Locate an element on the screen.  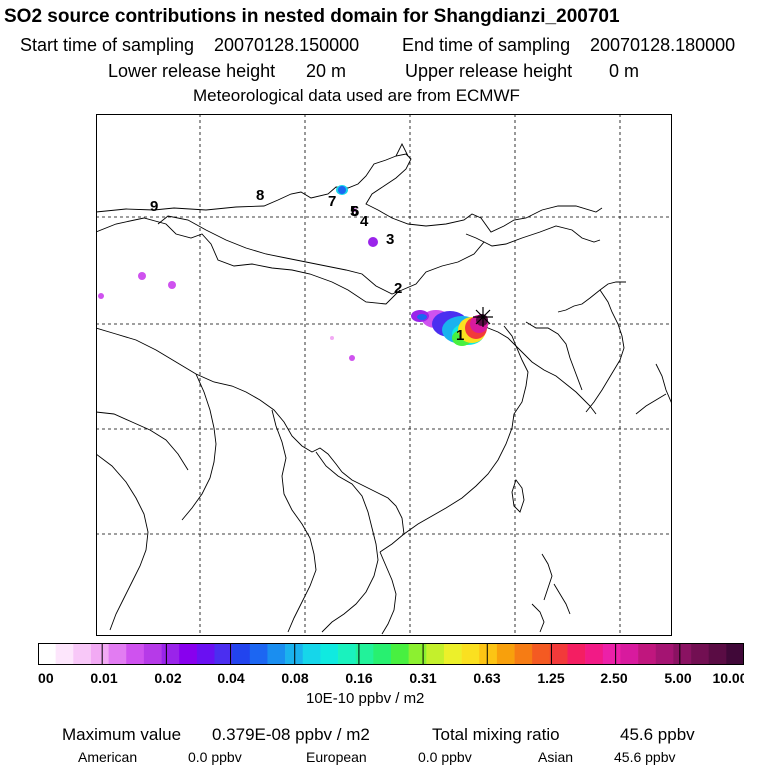
start-time-value: 20070128.150000 is located at coordinates (287, 45).